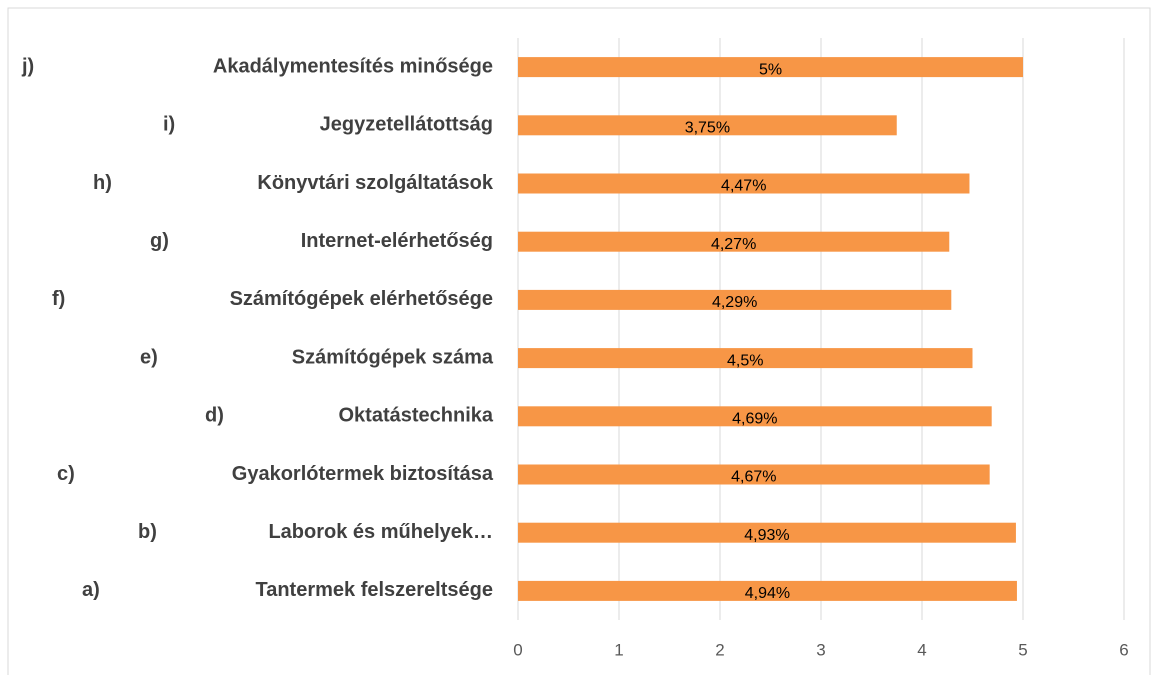 The height and width of the screenshot is (675, 1159). I want to click on value-label: 4,47%, so click(743, 186).